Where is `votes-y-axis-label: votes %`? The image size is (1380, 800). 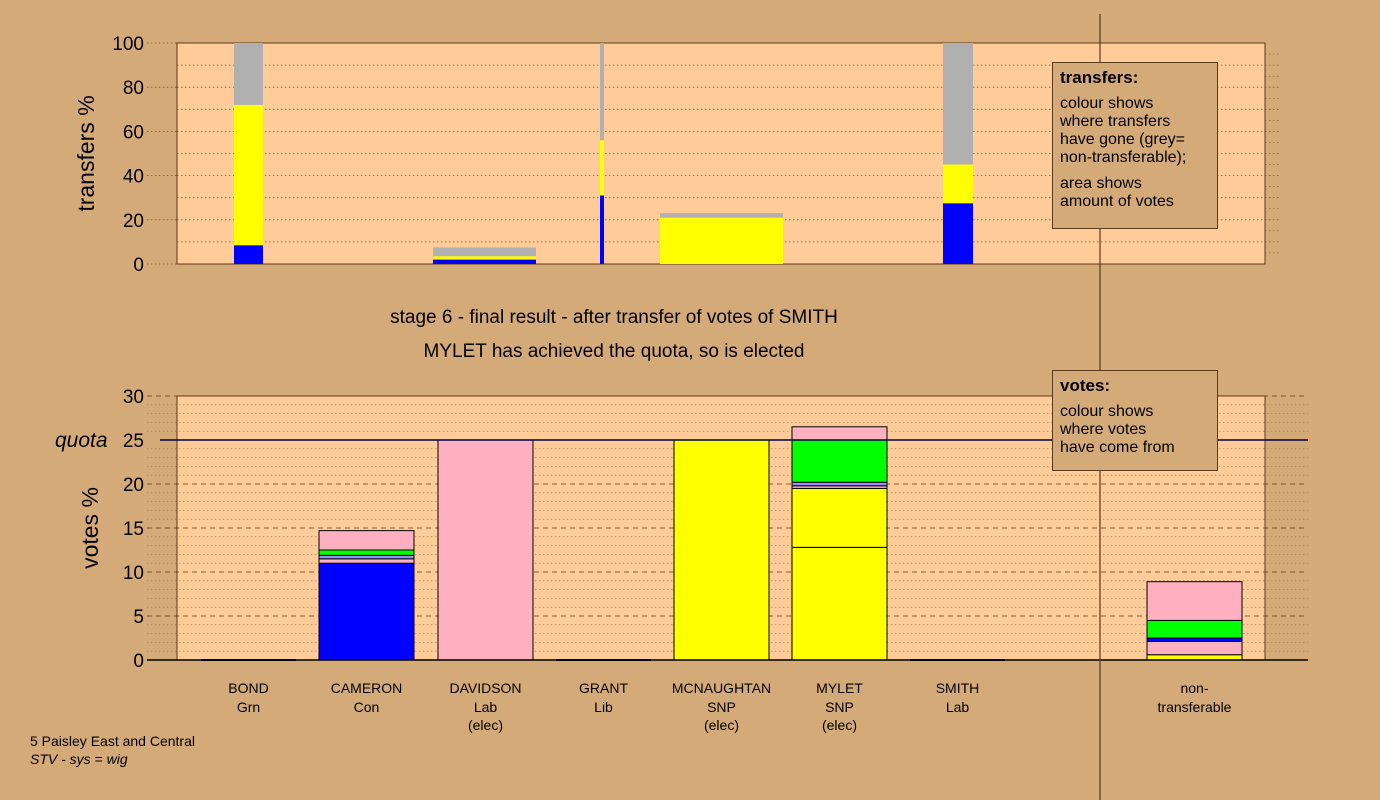 votes-y-axis-label: votes % is located at coordinates (90, 528).